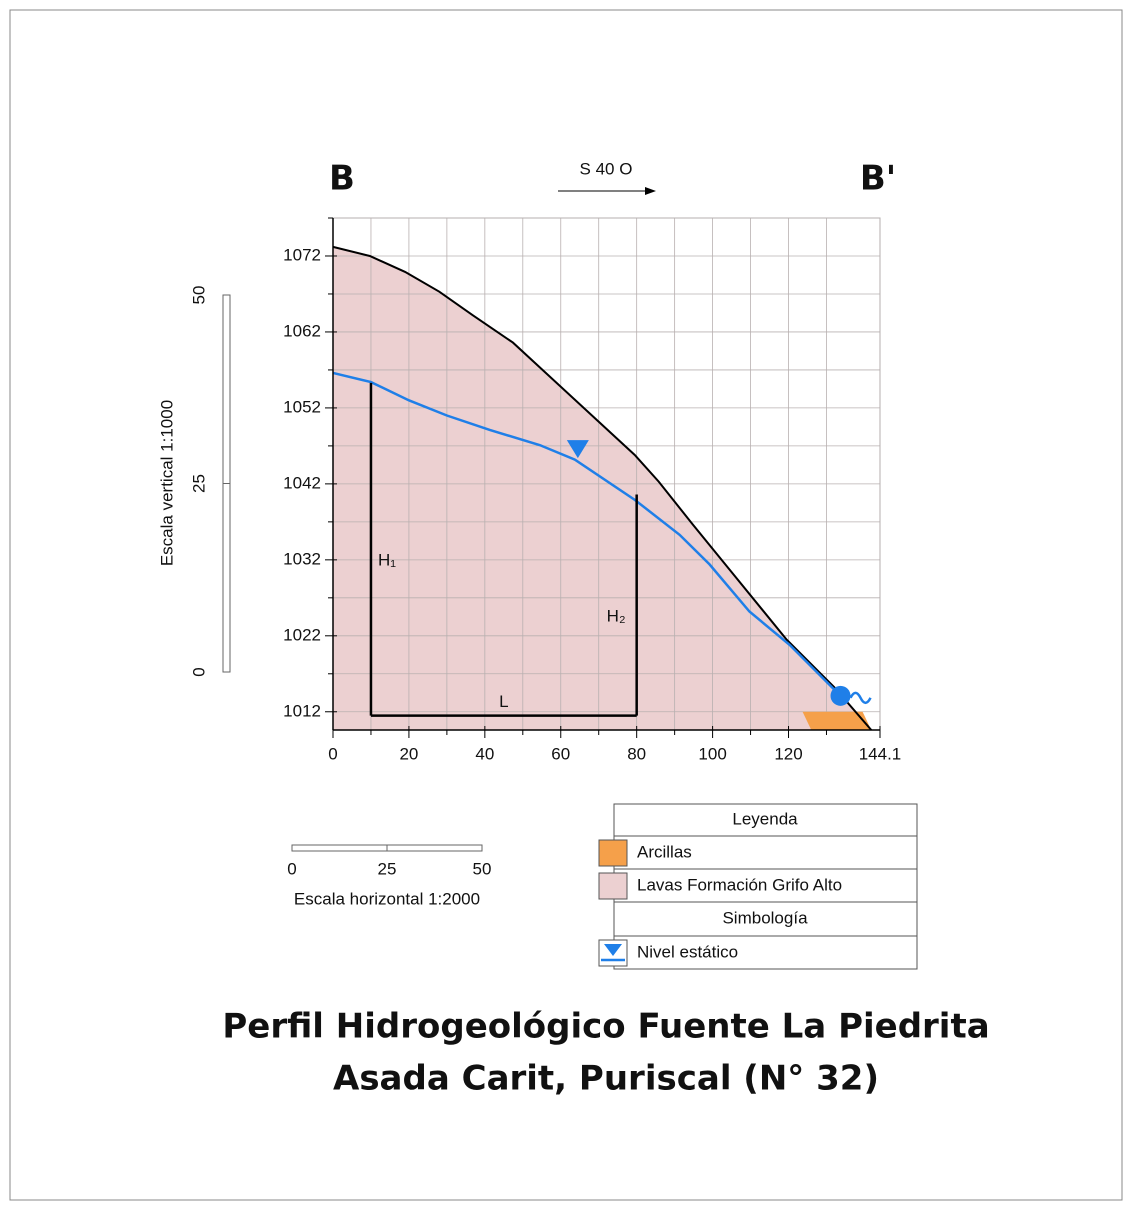  I want to click on x-tick-label: 60, so click(560, 753).